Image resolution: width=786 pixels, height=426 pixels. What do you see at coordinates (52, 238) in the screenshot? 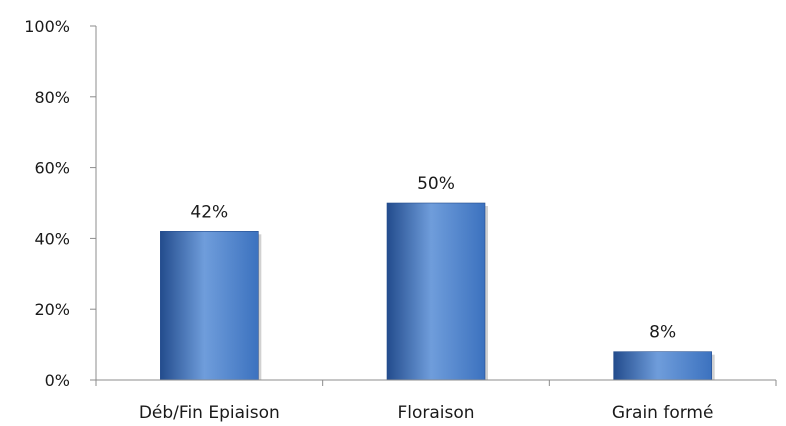
I see `y-tick-label: 40%` at bounding box center [52, 238].